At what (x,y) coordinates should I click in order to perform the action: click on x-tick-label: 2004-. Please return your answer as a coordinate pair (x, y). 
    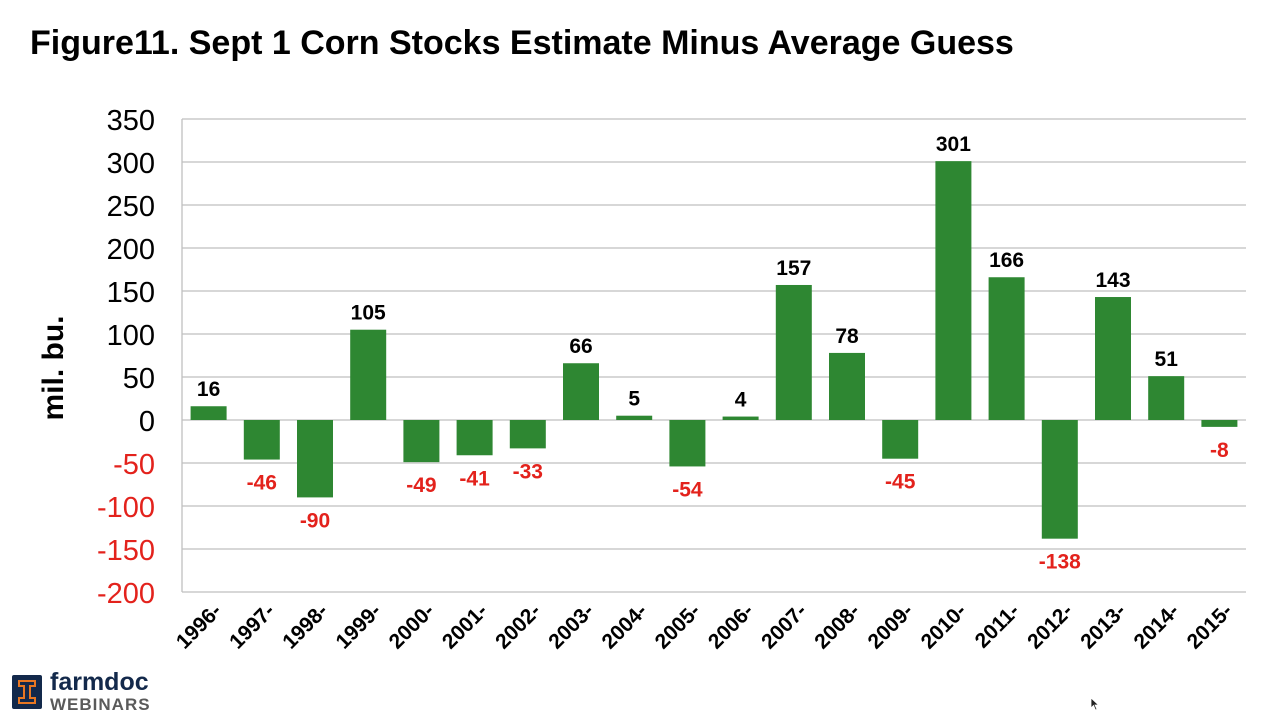
    Looking at the image, I should click on (624, 626).